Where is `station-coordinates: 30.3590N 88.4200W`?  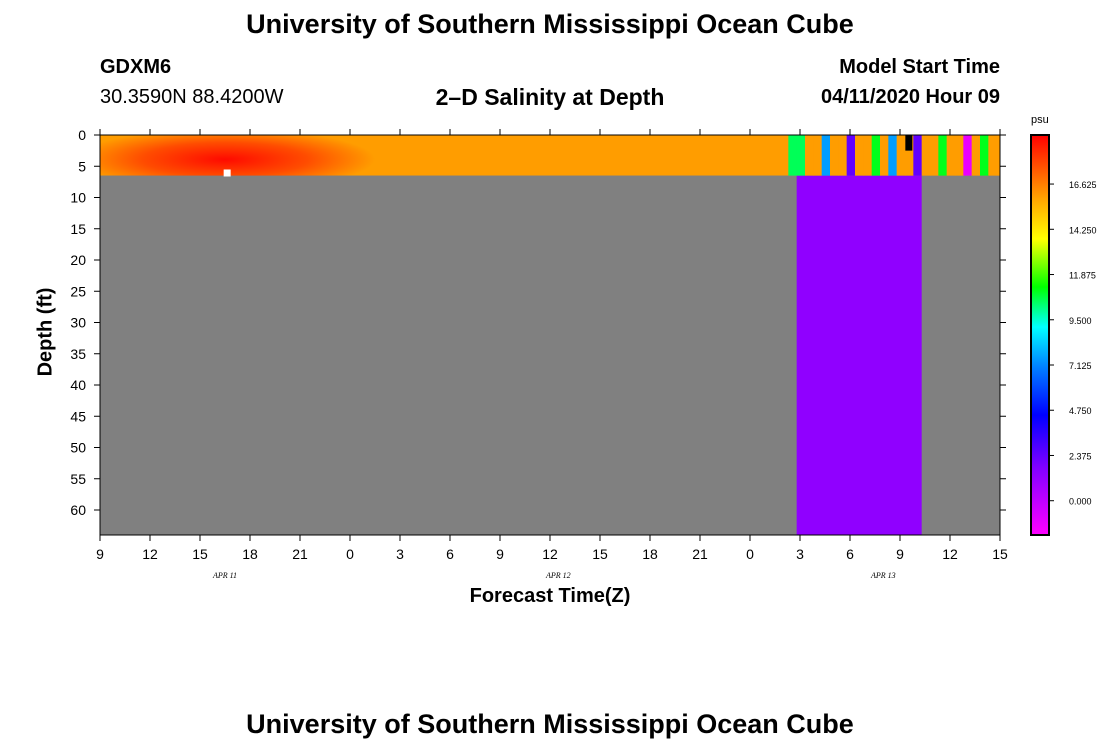
station-coordinates: 30.3590N 88.4200W is located at coordinates (192, 97).